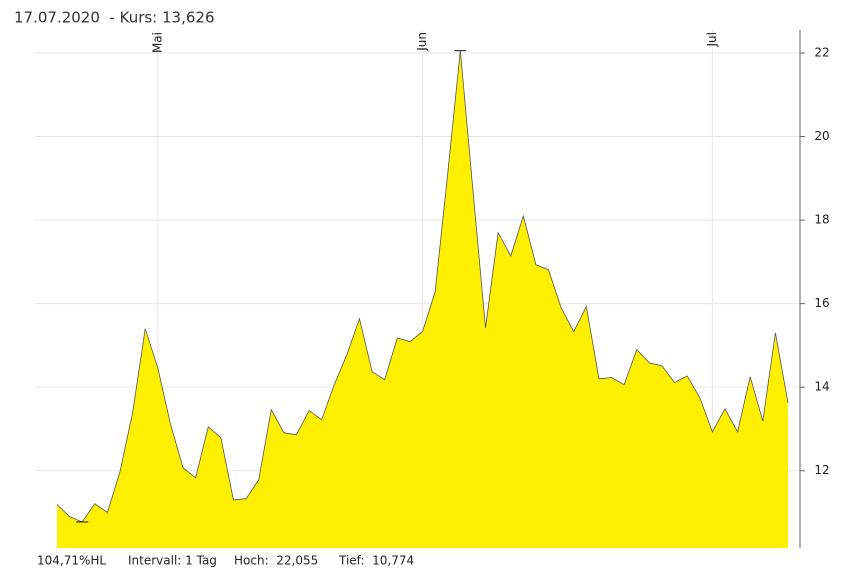  I want to click on footer-high: Hoch: 22,055, so click(276, 561).